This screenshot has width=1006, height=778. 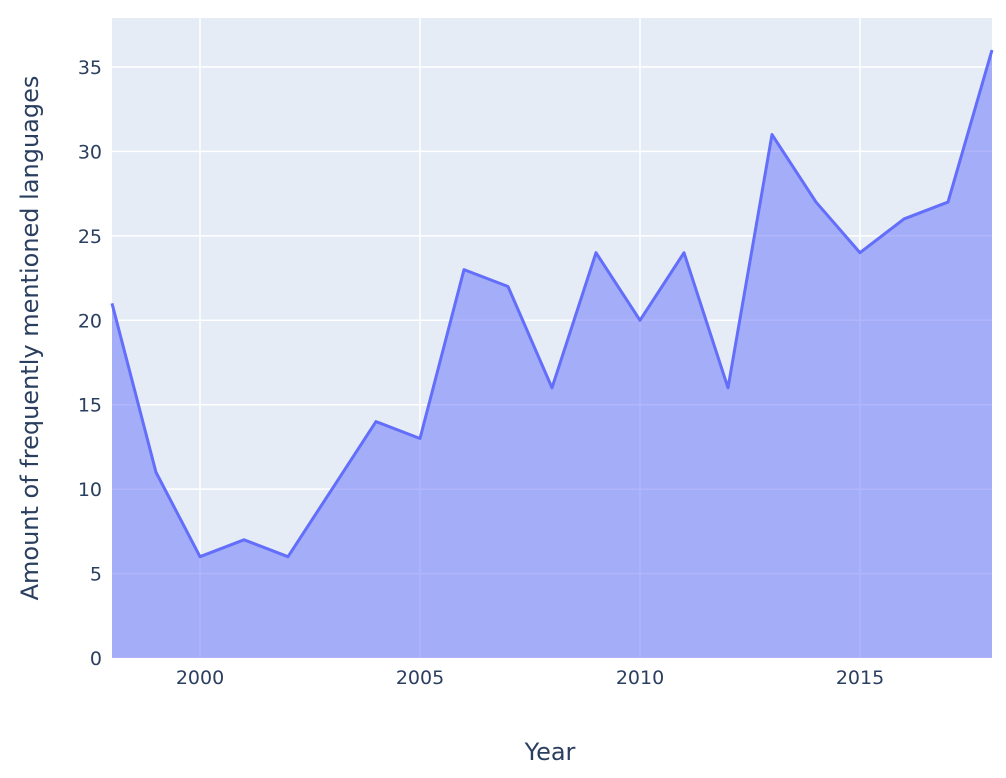 What do you see at coordinates (90, 152) in the screenshot?
I see `y-tick-label: 30` at bounding box center [90, 152].